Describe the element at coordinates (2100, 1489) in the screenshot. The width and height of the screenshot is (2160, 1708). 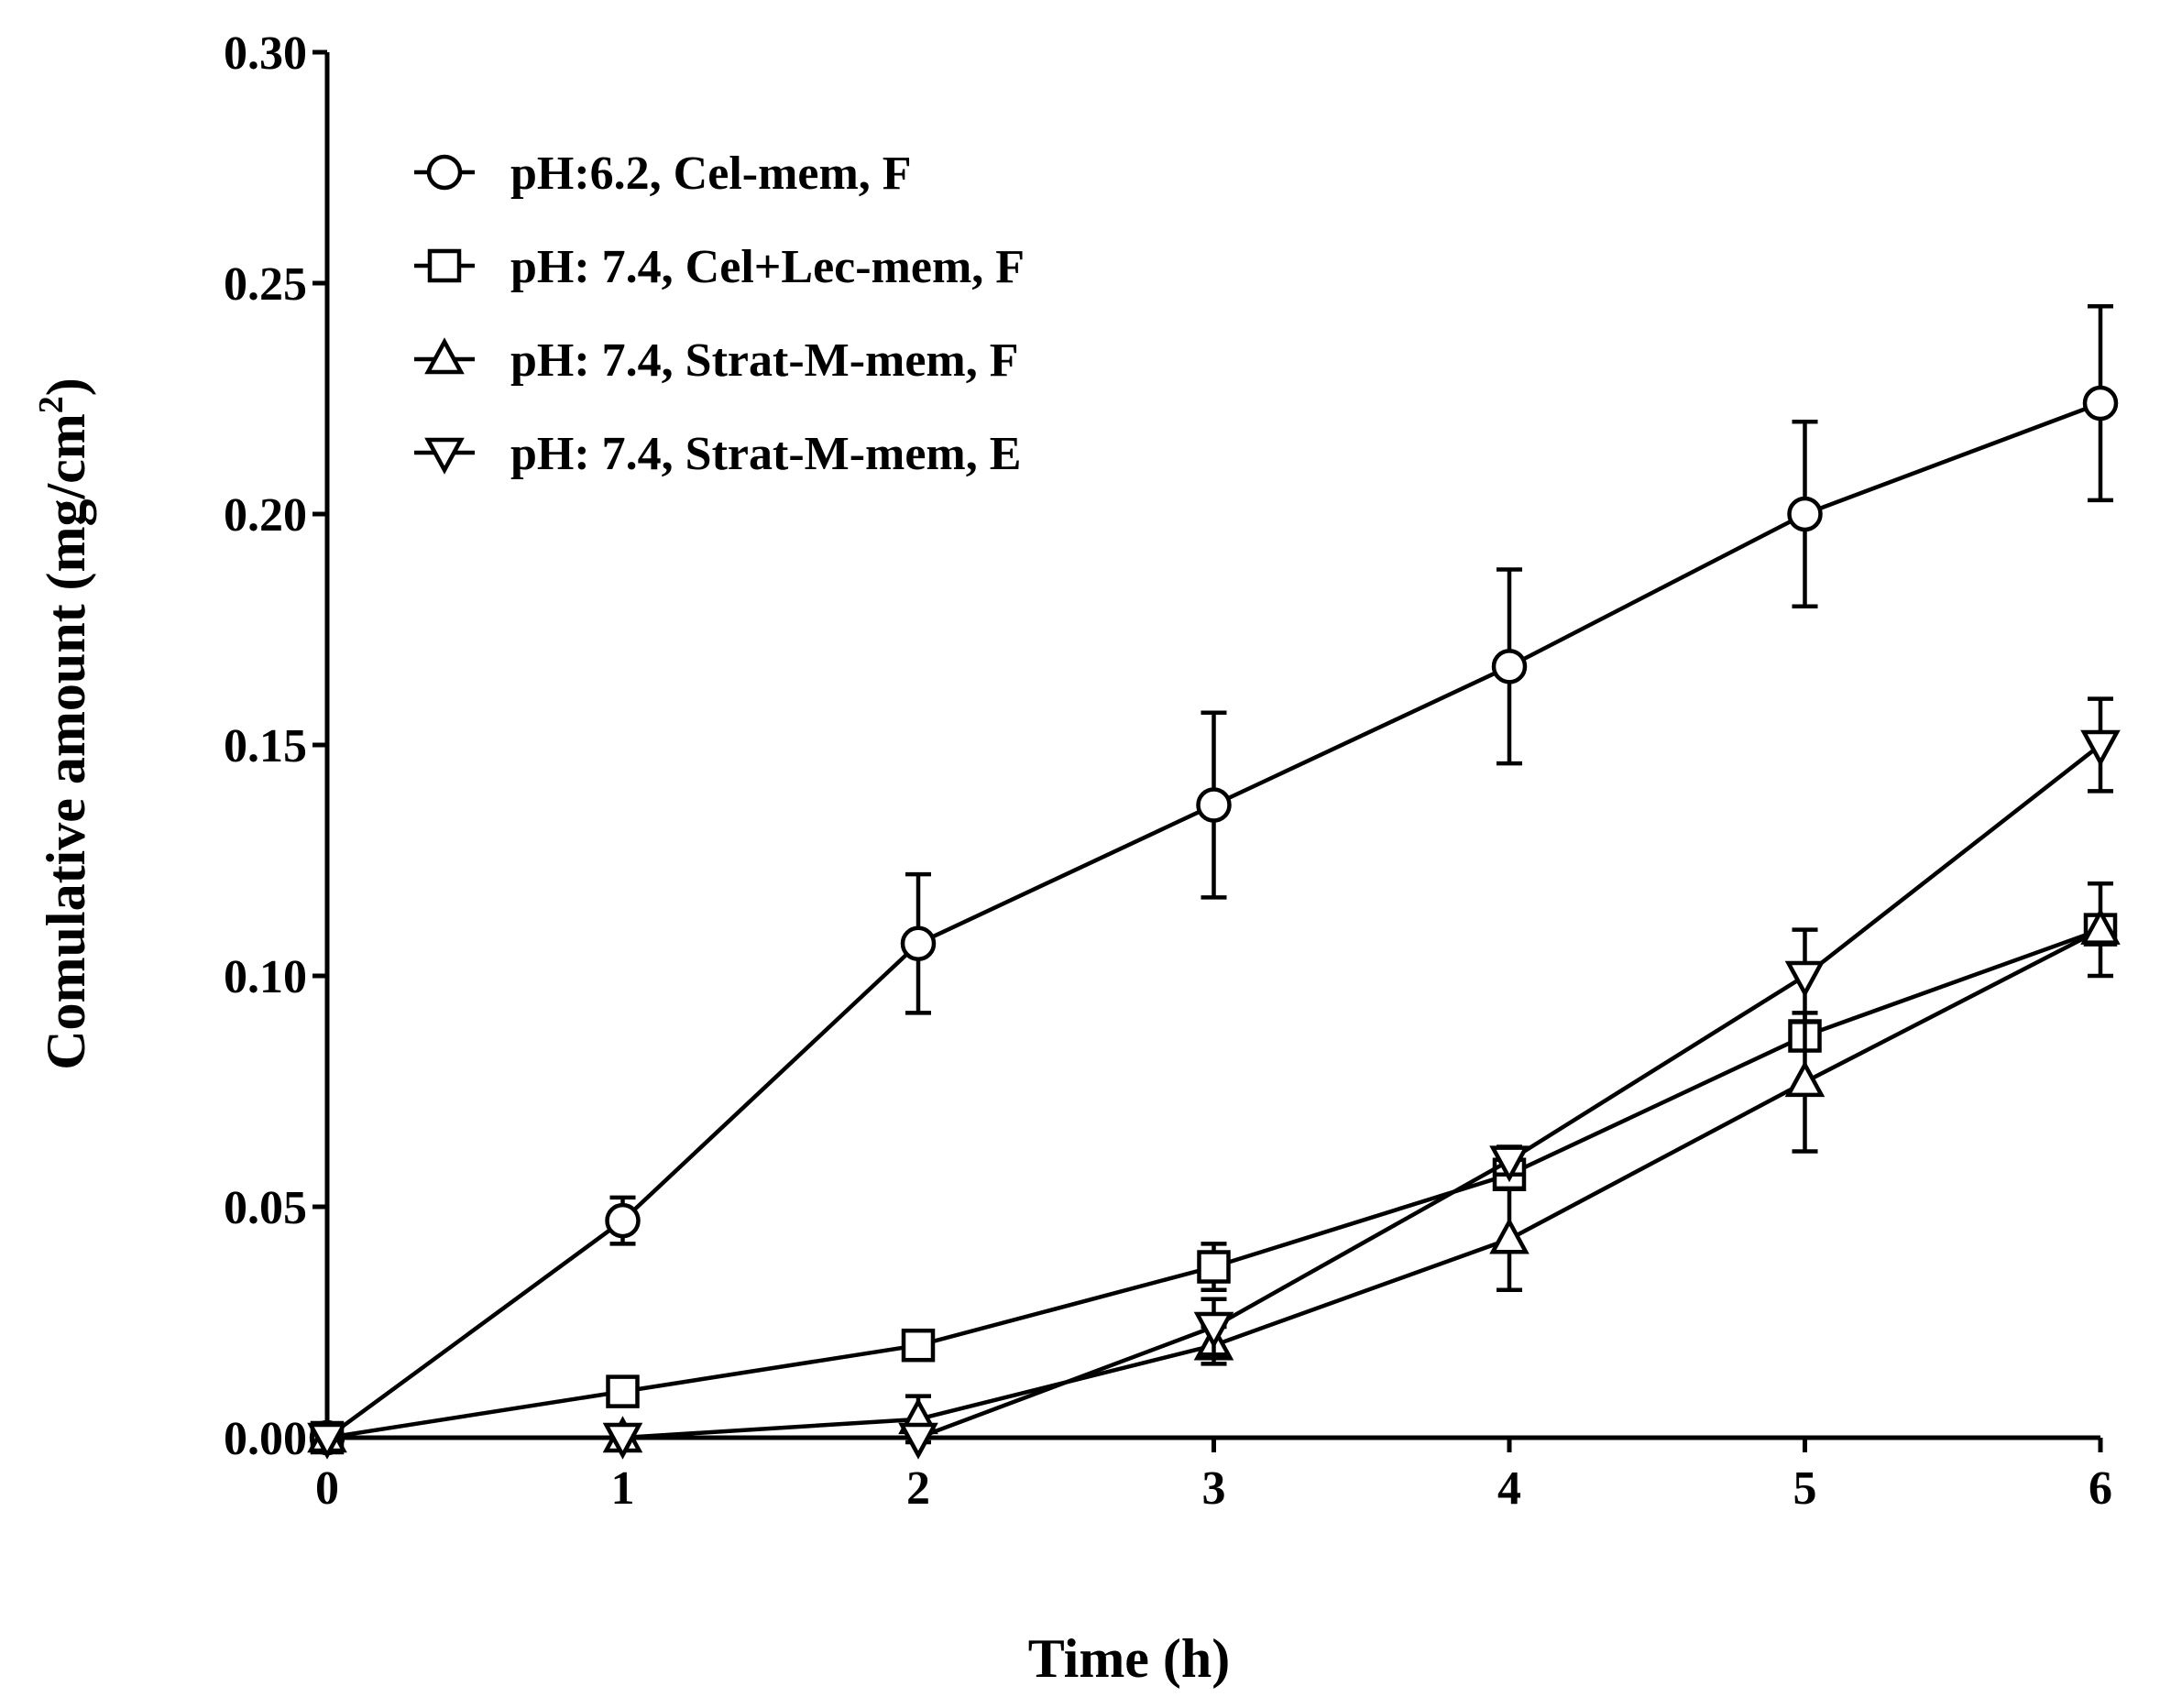
I see `x-tick-label: 6` at that location.